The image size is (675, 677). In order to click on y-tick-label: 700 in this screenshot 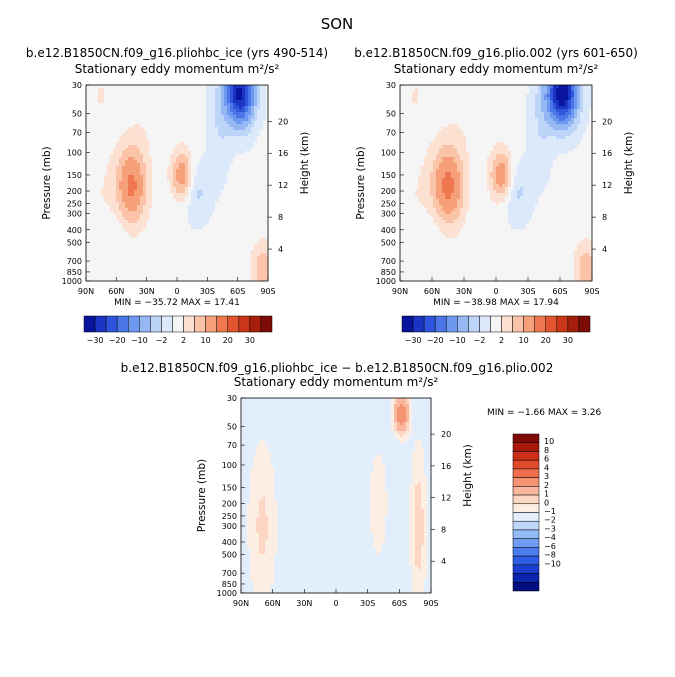, I will do `click(74, 261)`.